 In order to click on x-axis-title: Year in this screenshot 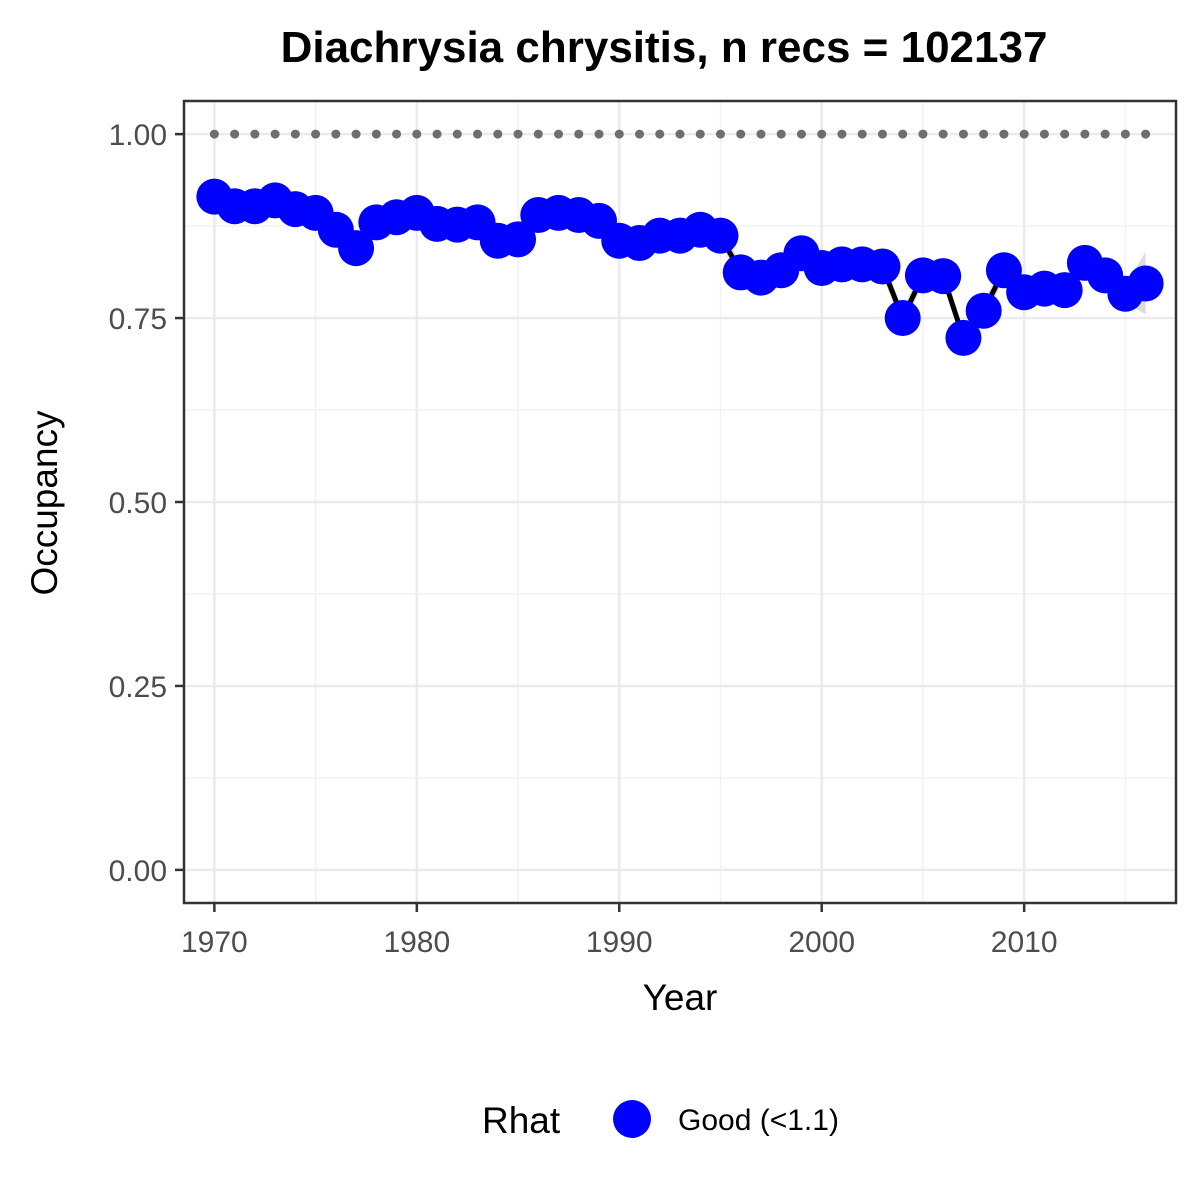, I will do `click(680, 997)`.